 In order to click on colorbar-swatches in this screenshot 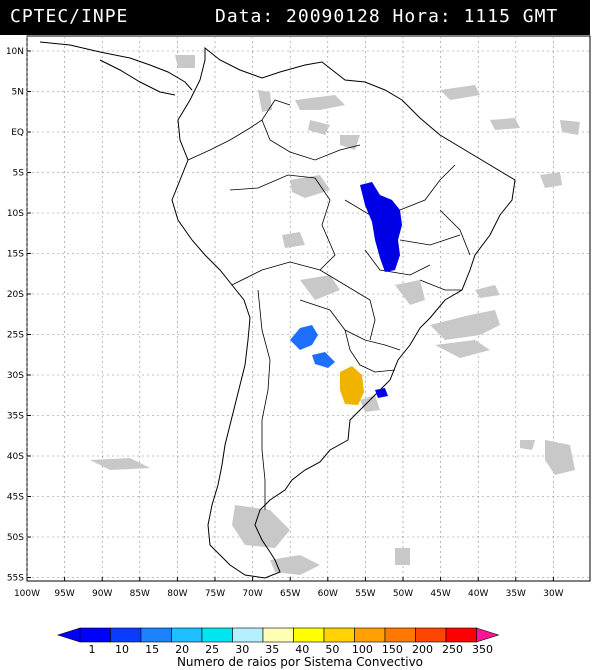, I will do `click(278, 635)`.